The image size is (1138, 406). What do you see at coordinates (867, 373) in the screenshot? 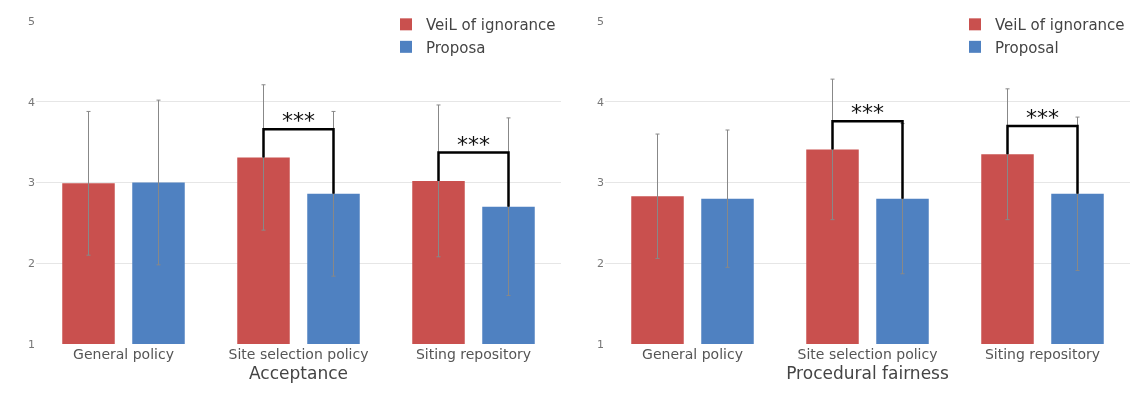
I see `x-axis-title: Procedural fairness` at bounding box center [867, 373].